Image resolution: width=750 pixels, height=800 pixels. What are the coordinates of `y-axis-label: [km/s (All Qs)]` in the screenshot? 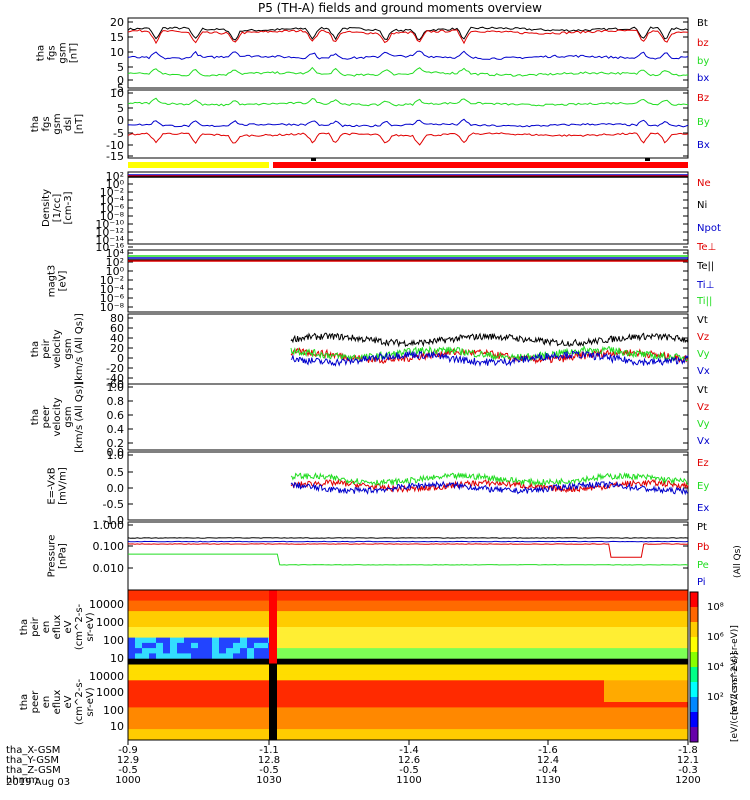 It's located at (79, 349).